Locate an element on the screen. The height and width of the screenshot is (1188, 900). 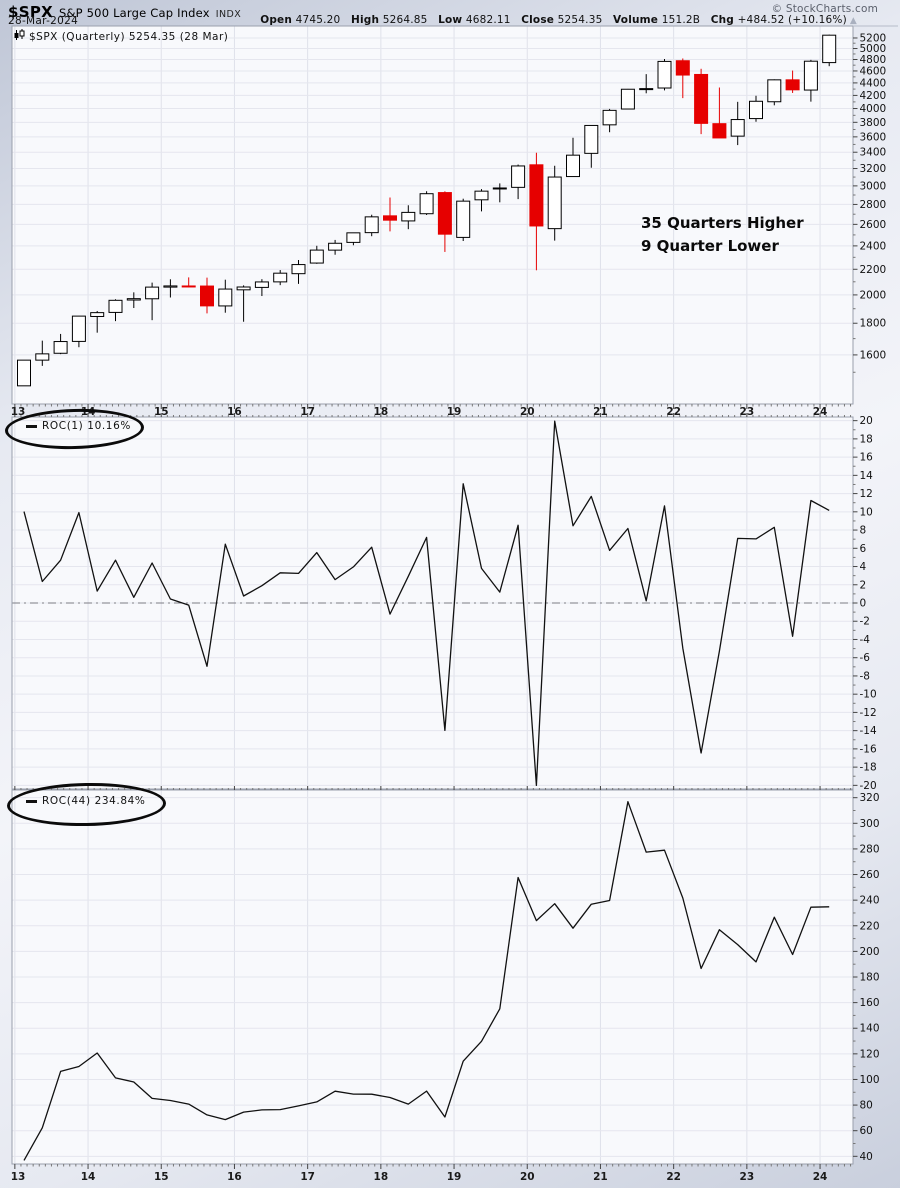
candle-2017Q2 is located at coordinates (335, 247).